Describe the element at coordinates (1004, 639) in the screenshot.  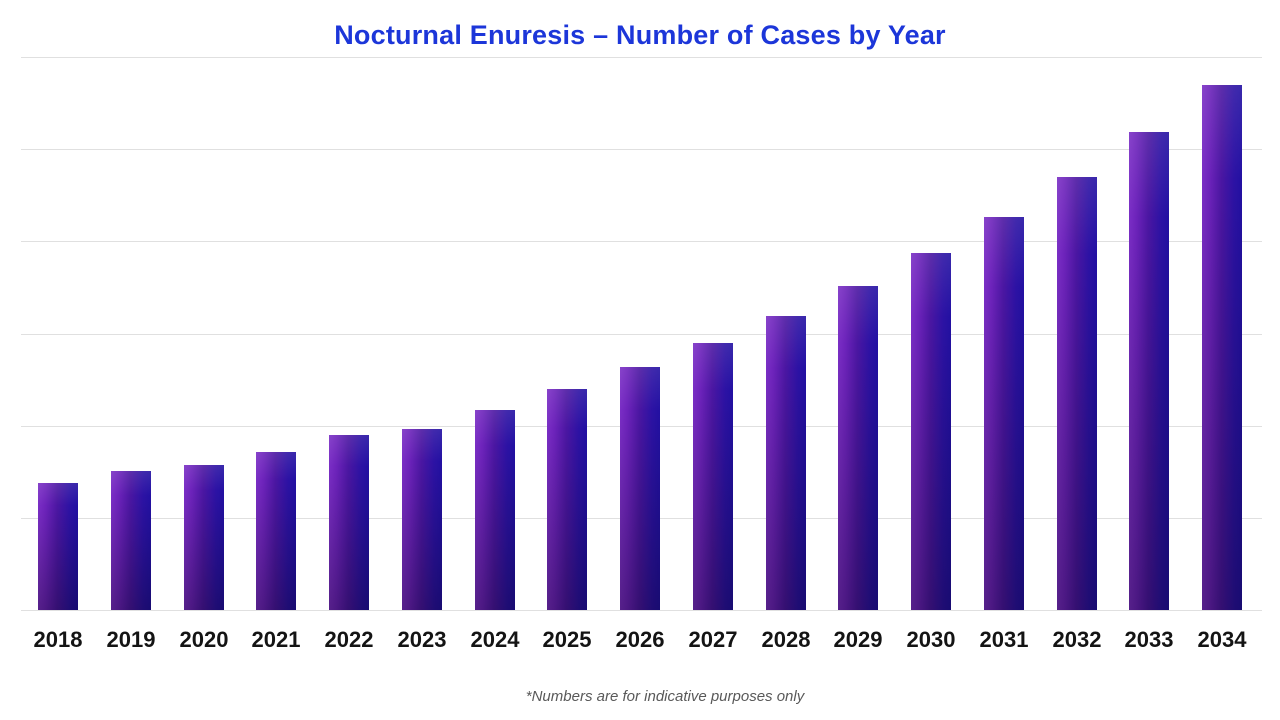
I see `x-tick-label-2031: 2031` at that location.